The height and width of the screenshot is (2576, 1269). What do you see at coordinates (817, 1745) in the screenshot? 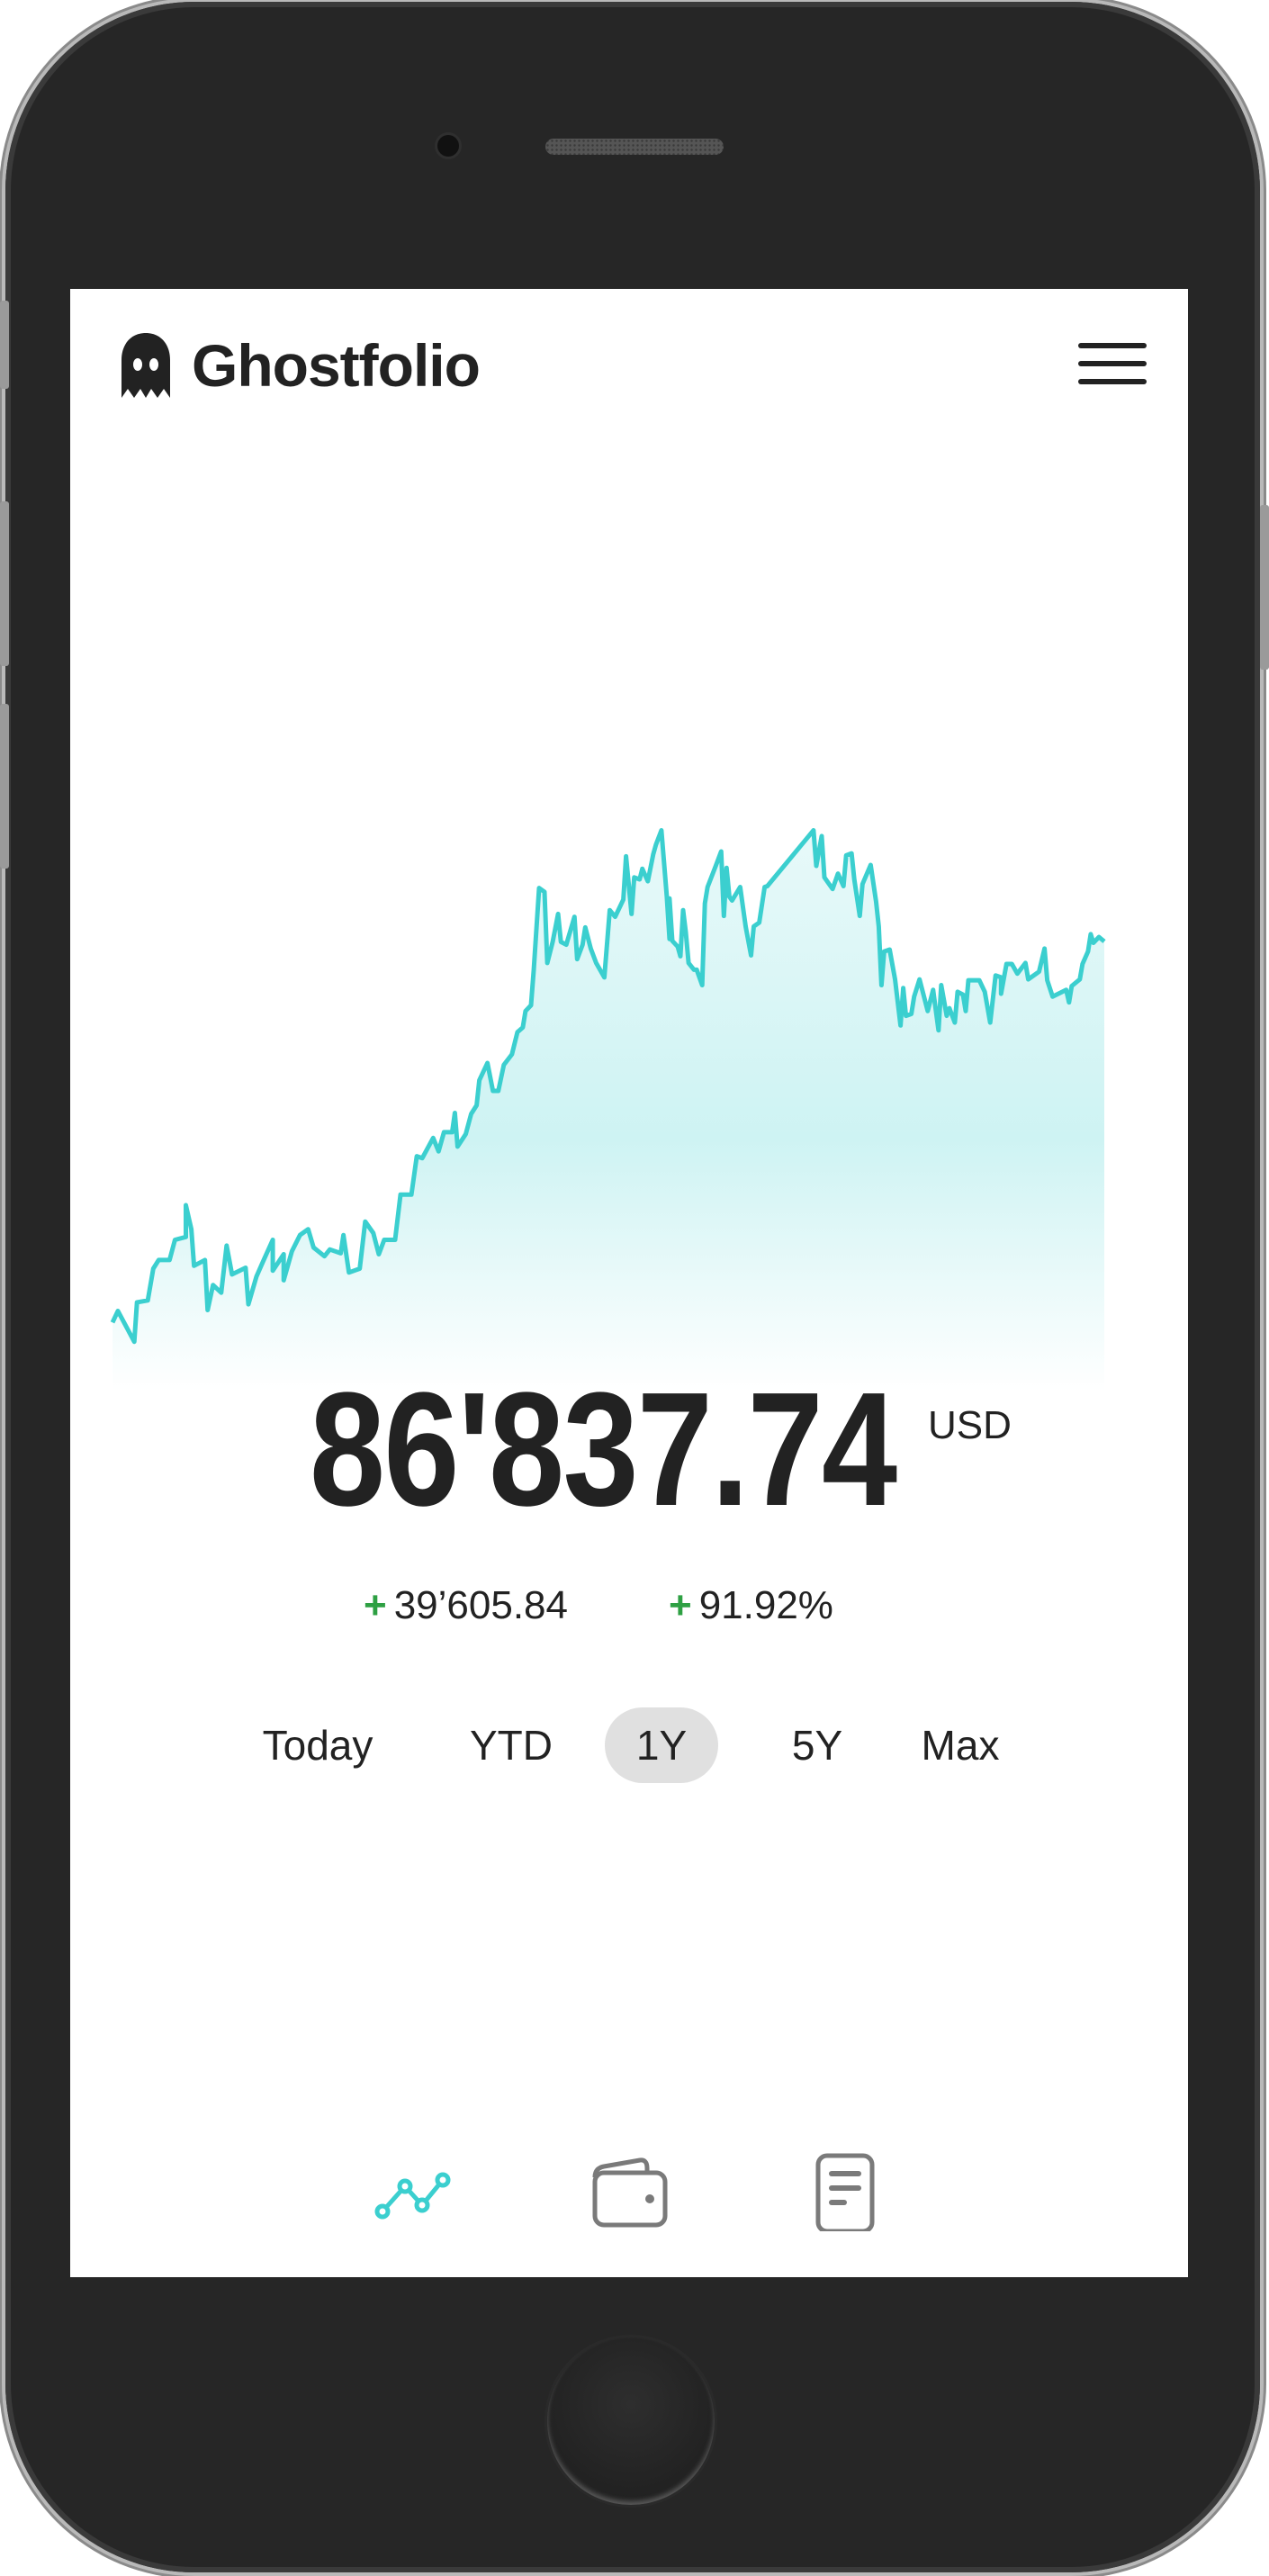
I see `range-5y-button: 5Y` at bounding box center [817, 1745].